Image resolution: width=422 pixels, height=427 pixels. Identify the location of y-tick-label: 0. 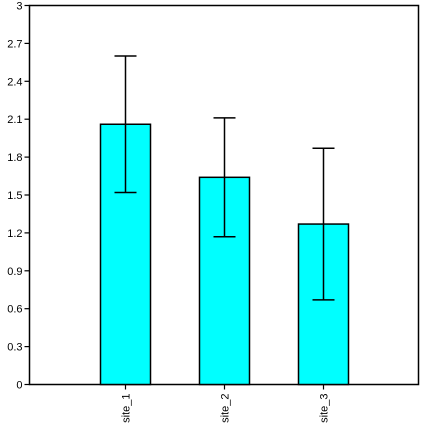
(19, 386).